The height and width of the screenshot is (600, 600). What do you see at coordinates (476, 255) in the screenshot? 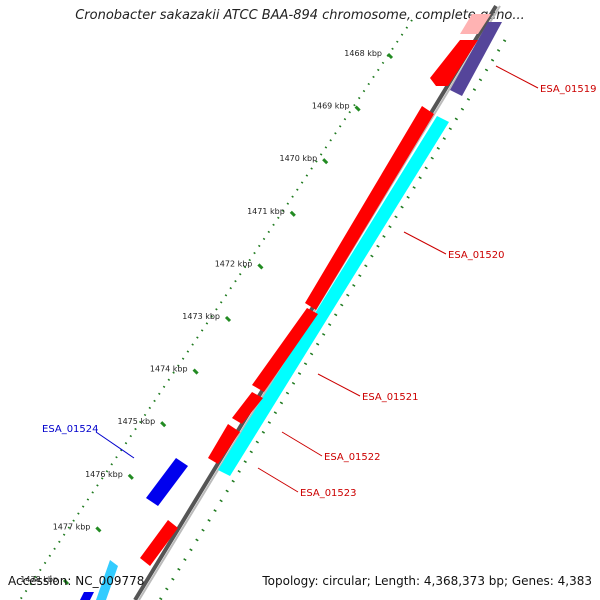
I see `gene-label-esa01520: ESA_01520` at bounding box center [476, 255].